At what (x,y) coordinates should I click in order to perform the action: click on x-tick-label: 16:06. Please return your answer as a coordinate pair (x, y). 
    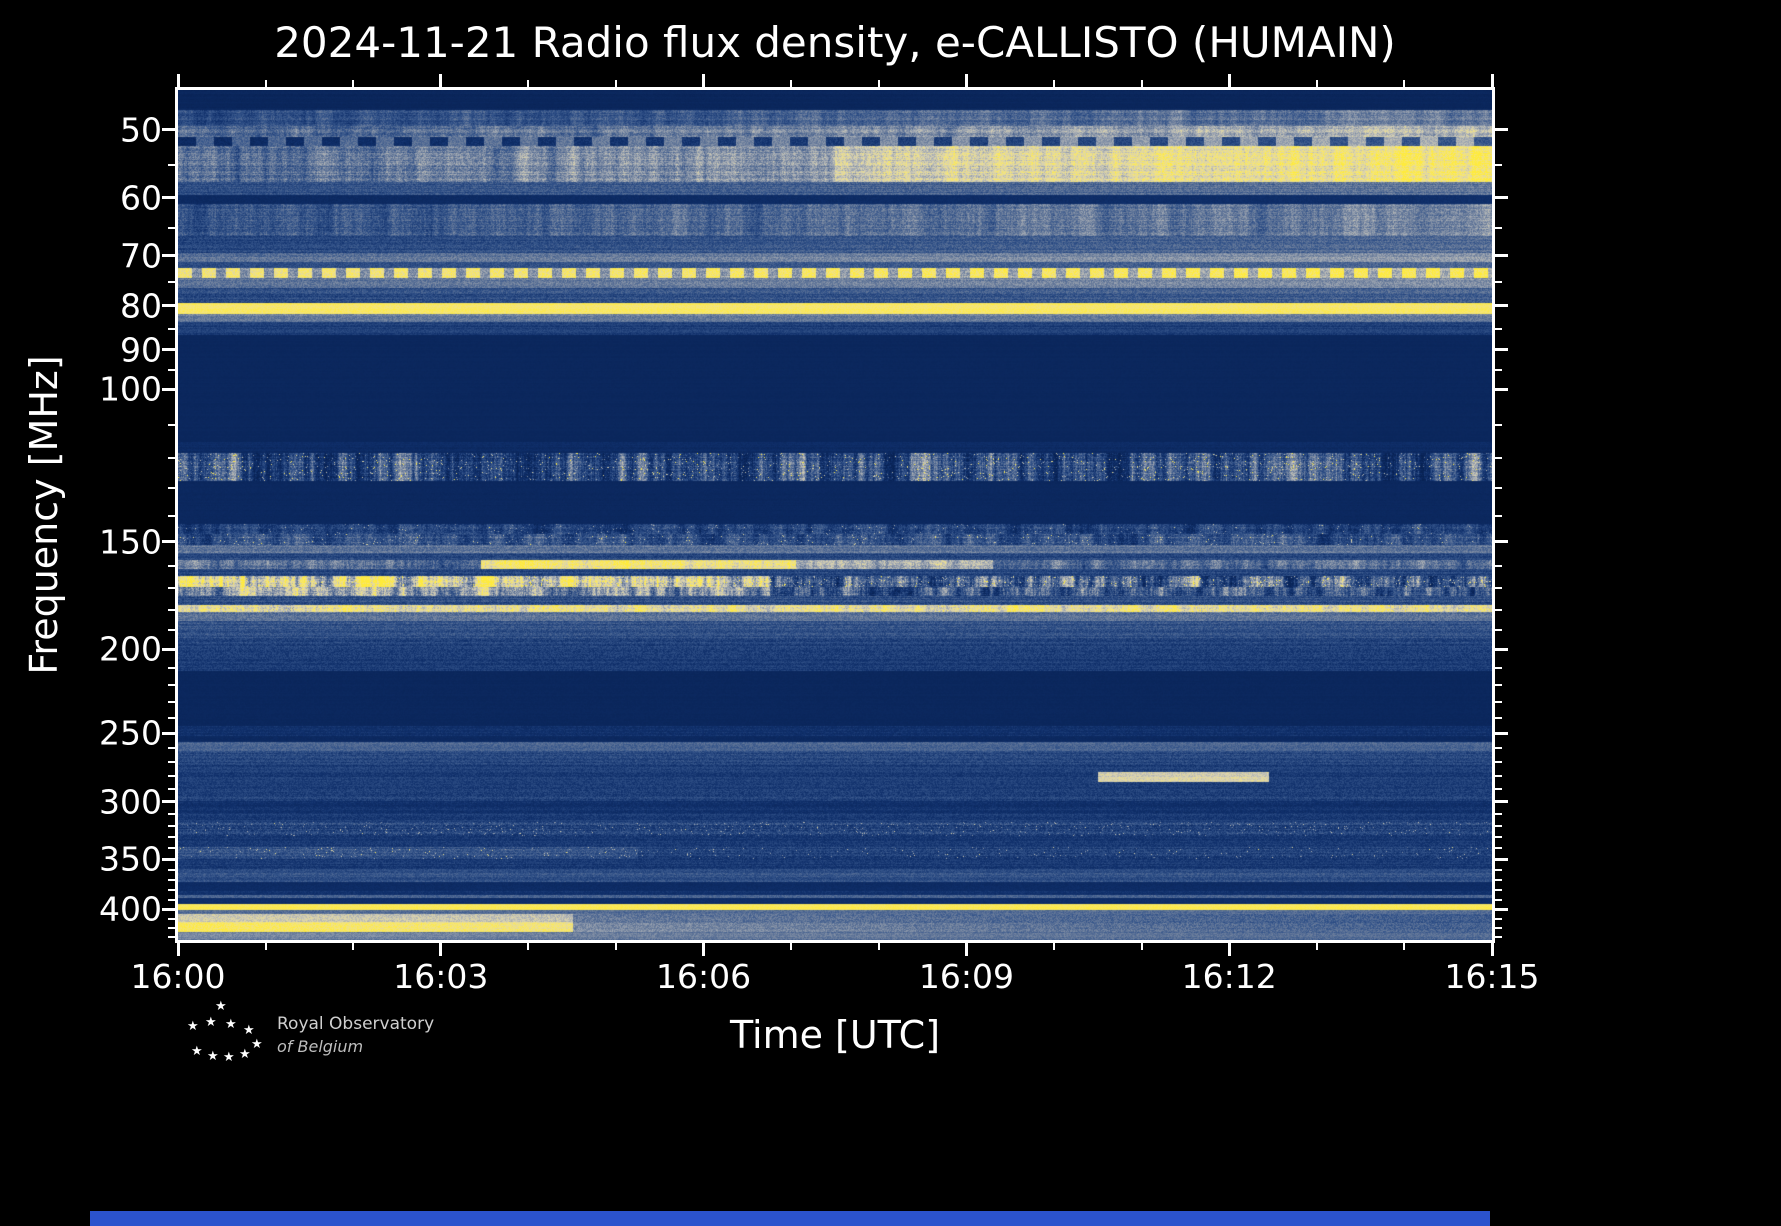
    Looking at the image, I should click on (704, 976).